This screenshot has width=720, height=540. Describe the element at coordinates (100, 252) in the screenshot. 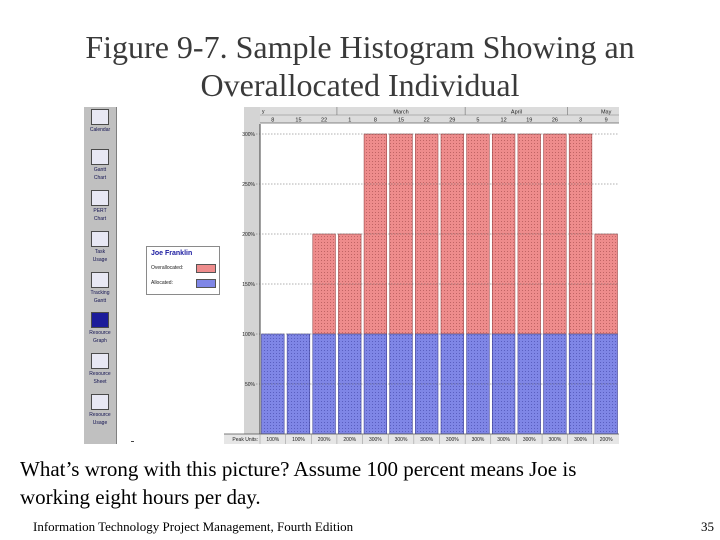

I see `view-label: Task` at that location.